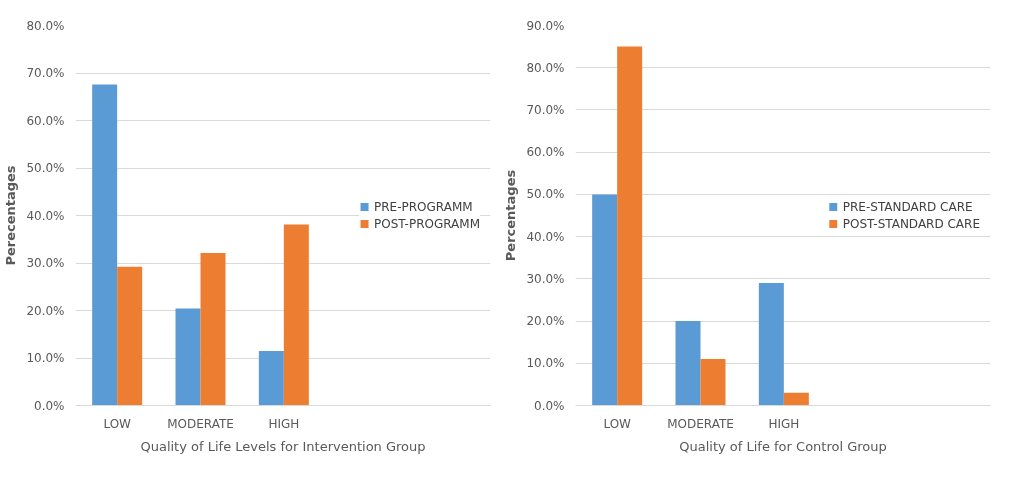  I want to click on y-tick-label: 90.0%, so click(545, 25).